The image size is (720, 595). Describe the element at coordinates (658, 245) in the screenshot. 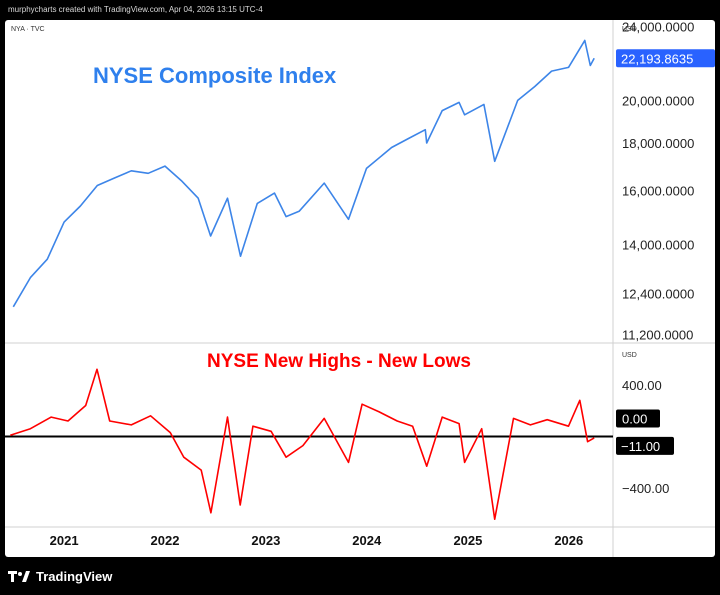

I see `upper-y-tick-label: 14,000.0000` at that location.